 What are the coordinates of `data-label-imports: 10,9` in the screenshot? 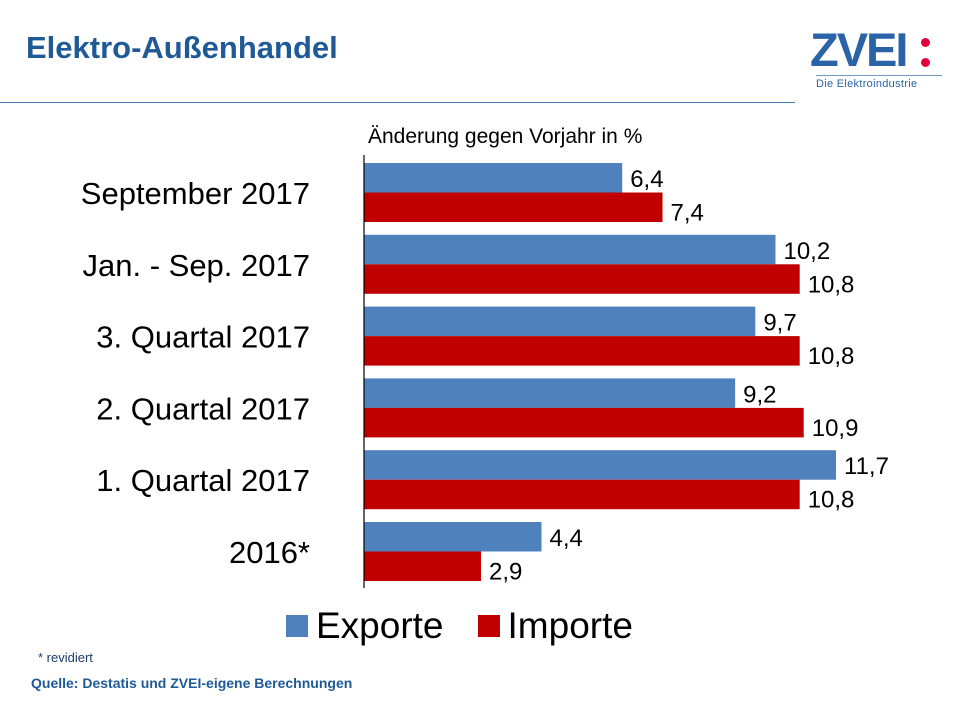 It's located at (835, 428).